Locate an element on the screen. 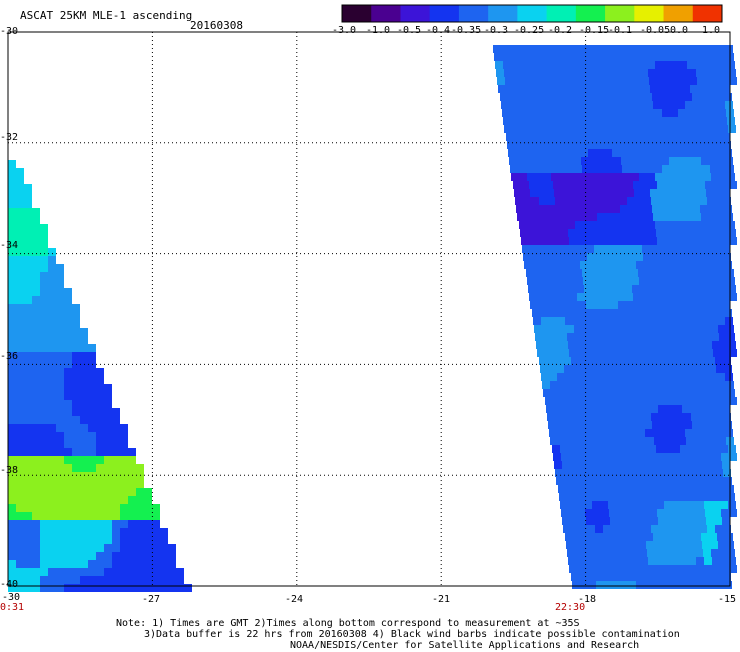  colorbar-label-11: 0.0 is located at coordinates (679, 30).